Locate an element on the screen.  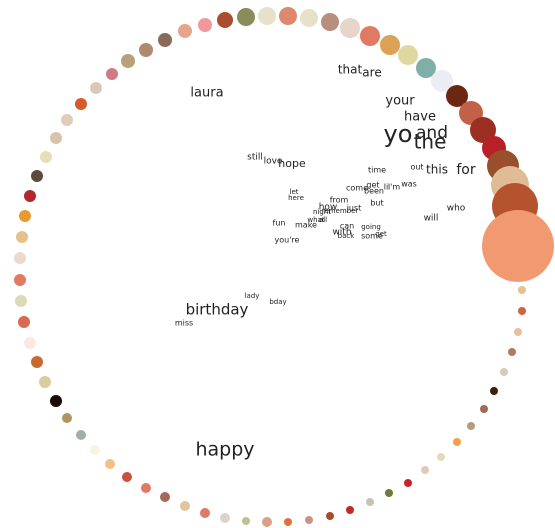
word: make is located at coordinates (306, 225).